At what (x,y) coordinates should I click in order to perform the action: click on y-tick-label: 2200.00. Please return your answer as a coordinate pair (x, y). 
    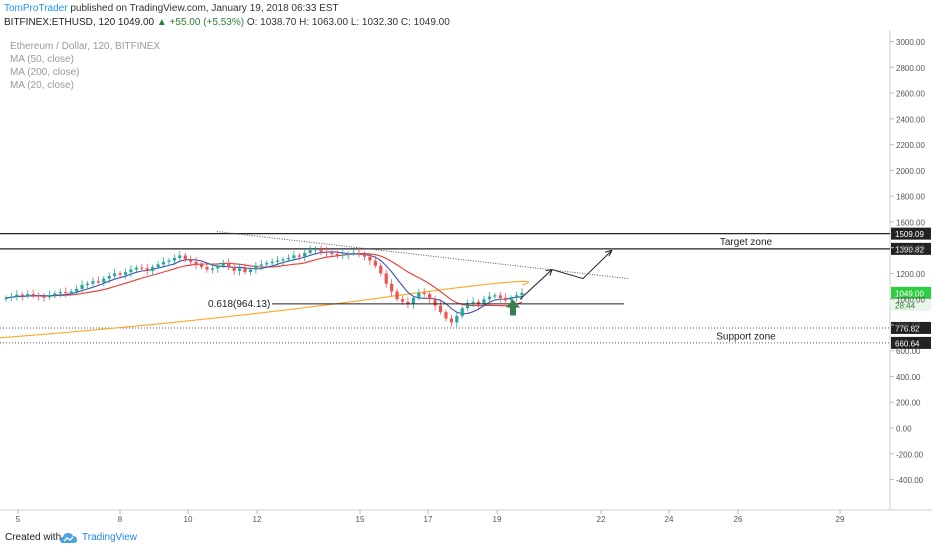
    Looking at the image, I should click on (910, 145).